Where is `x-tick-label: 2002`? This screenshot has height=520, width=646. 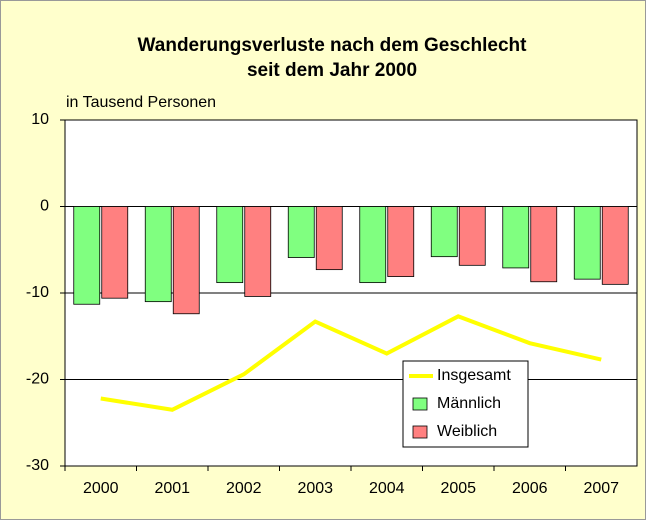 x-tick-label: 2002 is located at coordinates (244, 488).